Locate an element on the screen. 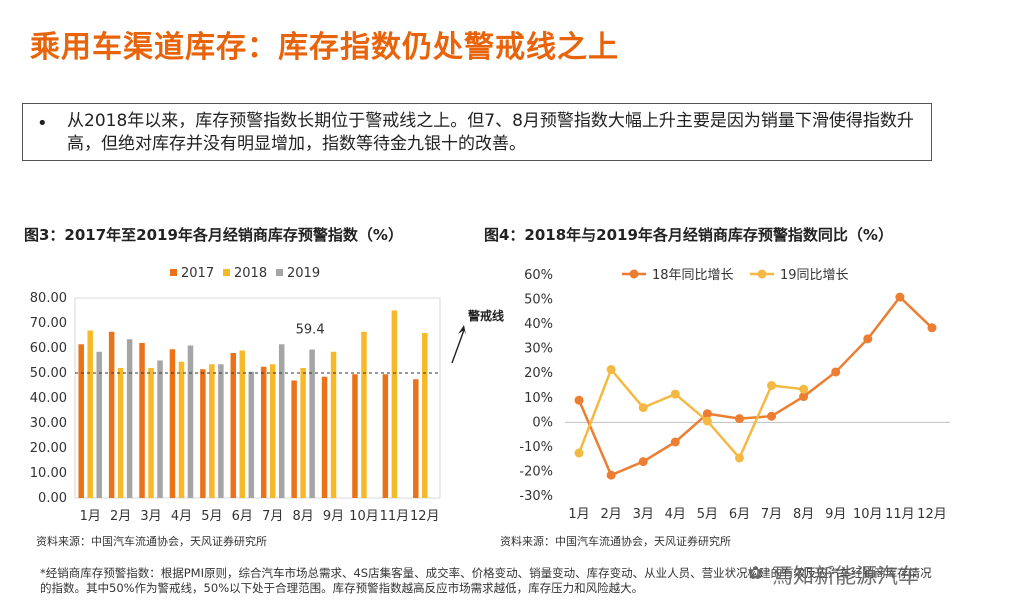 The image size is (1010, 616). fig3-title: 图3：2017年至2019年各月经销商库存预警指数（%） is located at coordinates (213, 235).